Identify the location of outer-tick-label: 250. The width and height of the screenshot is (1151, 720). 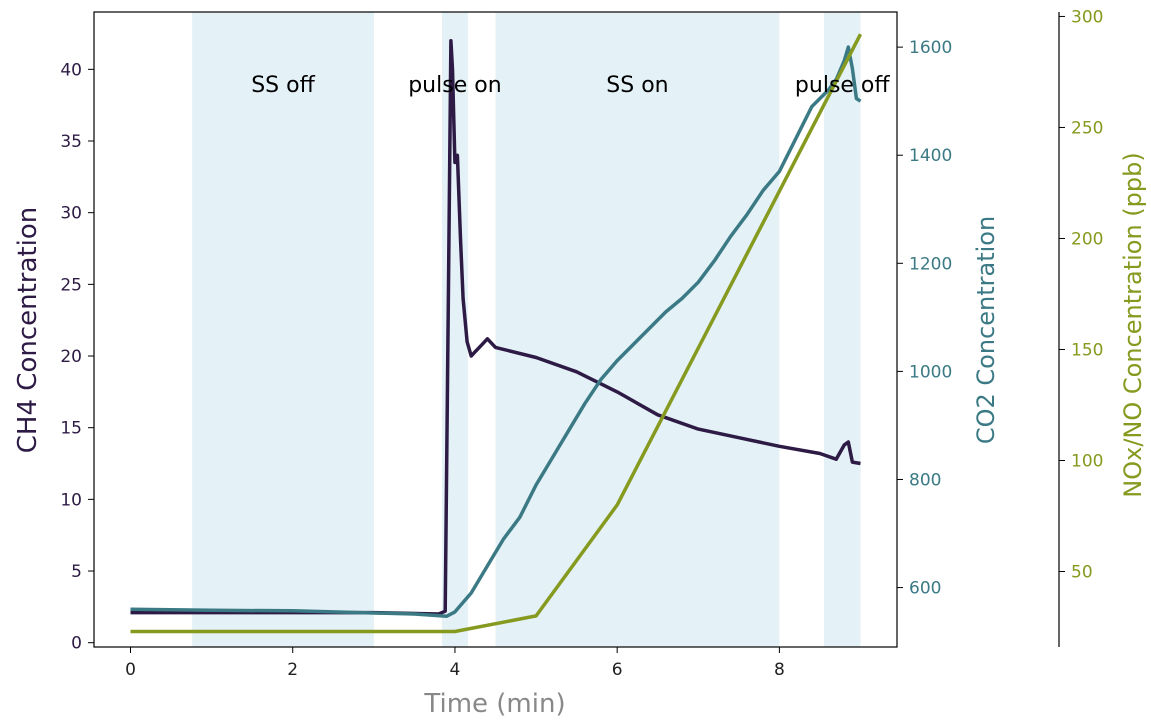
(1087, 128).